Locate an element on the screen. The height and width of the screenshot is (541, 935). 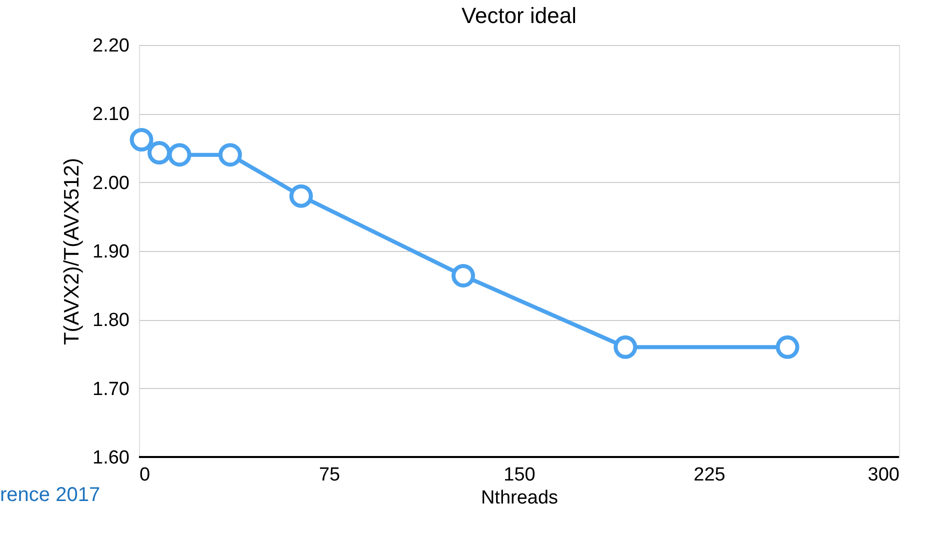
y-tick-label: 2.00 is located at coordinates (111, 183).